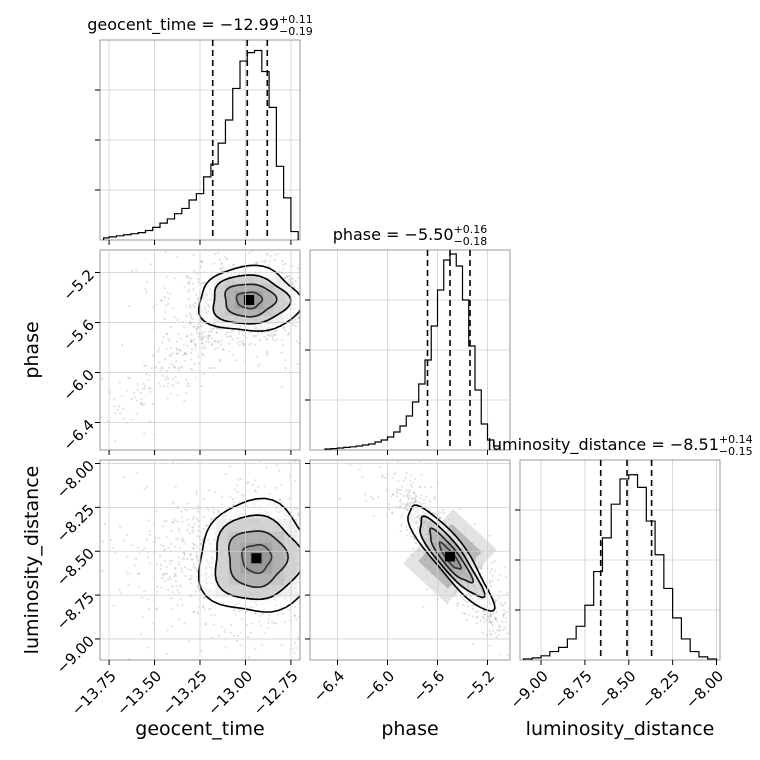 The image size is (760, 760). Describe the element at coordinates (704, 689) in the screenshot. I see `xtick-label-luminosity-distance-4: −8.00` at that location.